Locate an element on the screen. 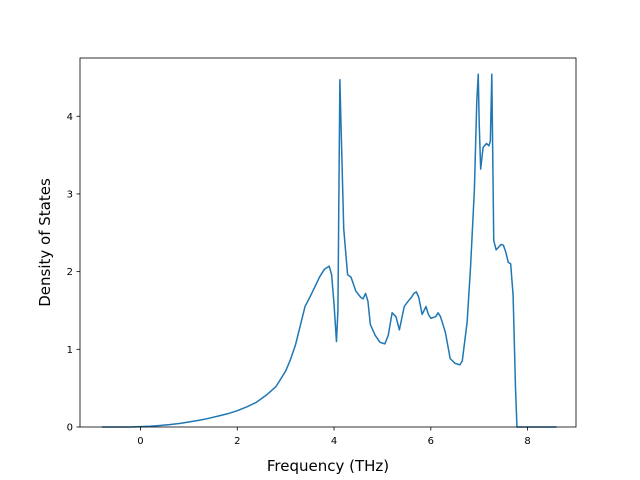 This screenshot has height=480, width=640. y-tick-label: 3 is located at coordinates (70, 194).